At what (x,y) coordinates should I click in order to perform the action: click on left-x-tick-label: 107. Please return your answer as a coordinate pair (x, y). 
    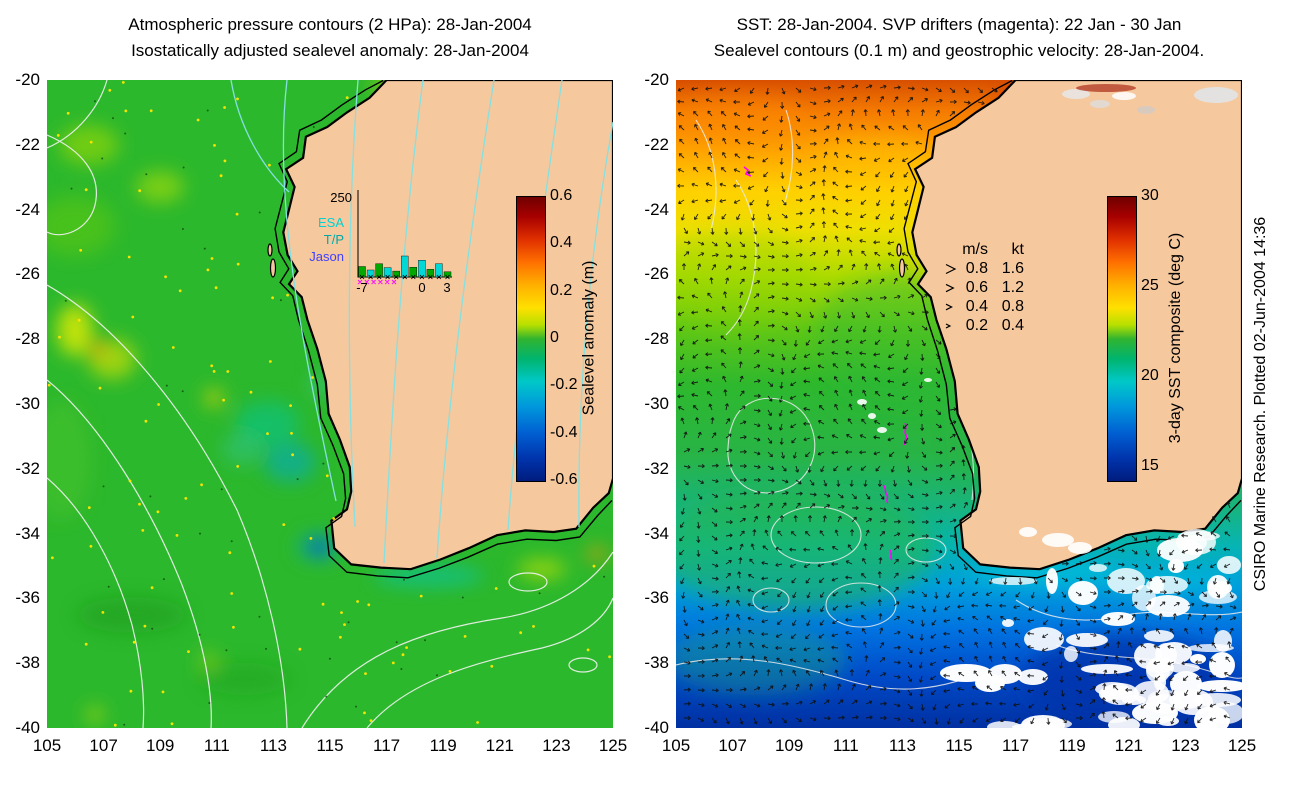
    Looking at the image, I should click on (103, 745).